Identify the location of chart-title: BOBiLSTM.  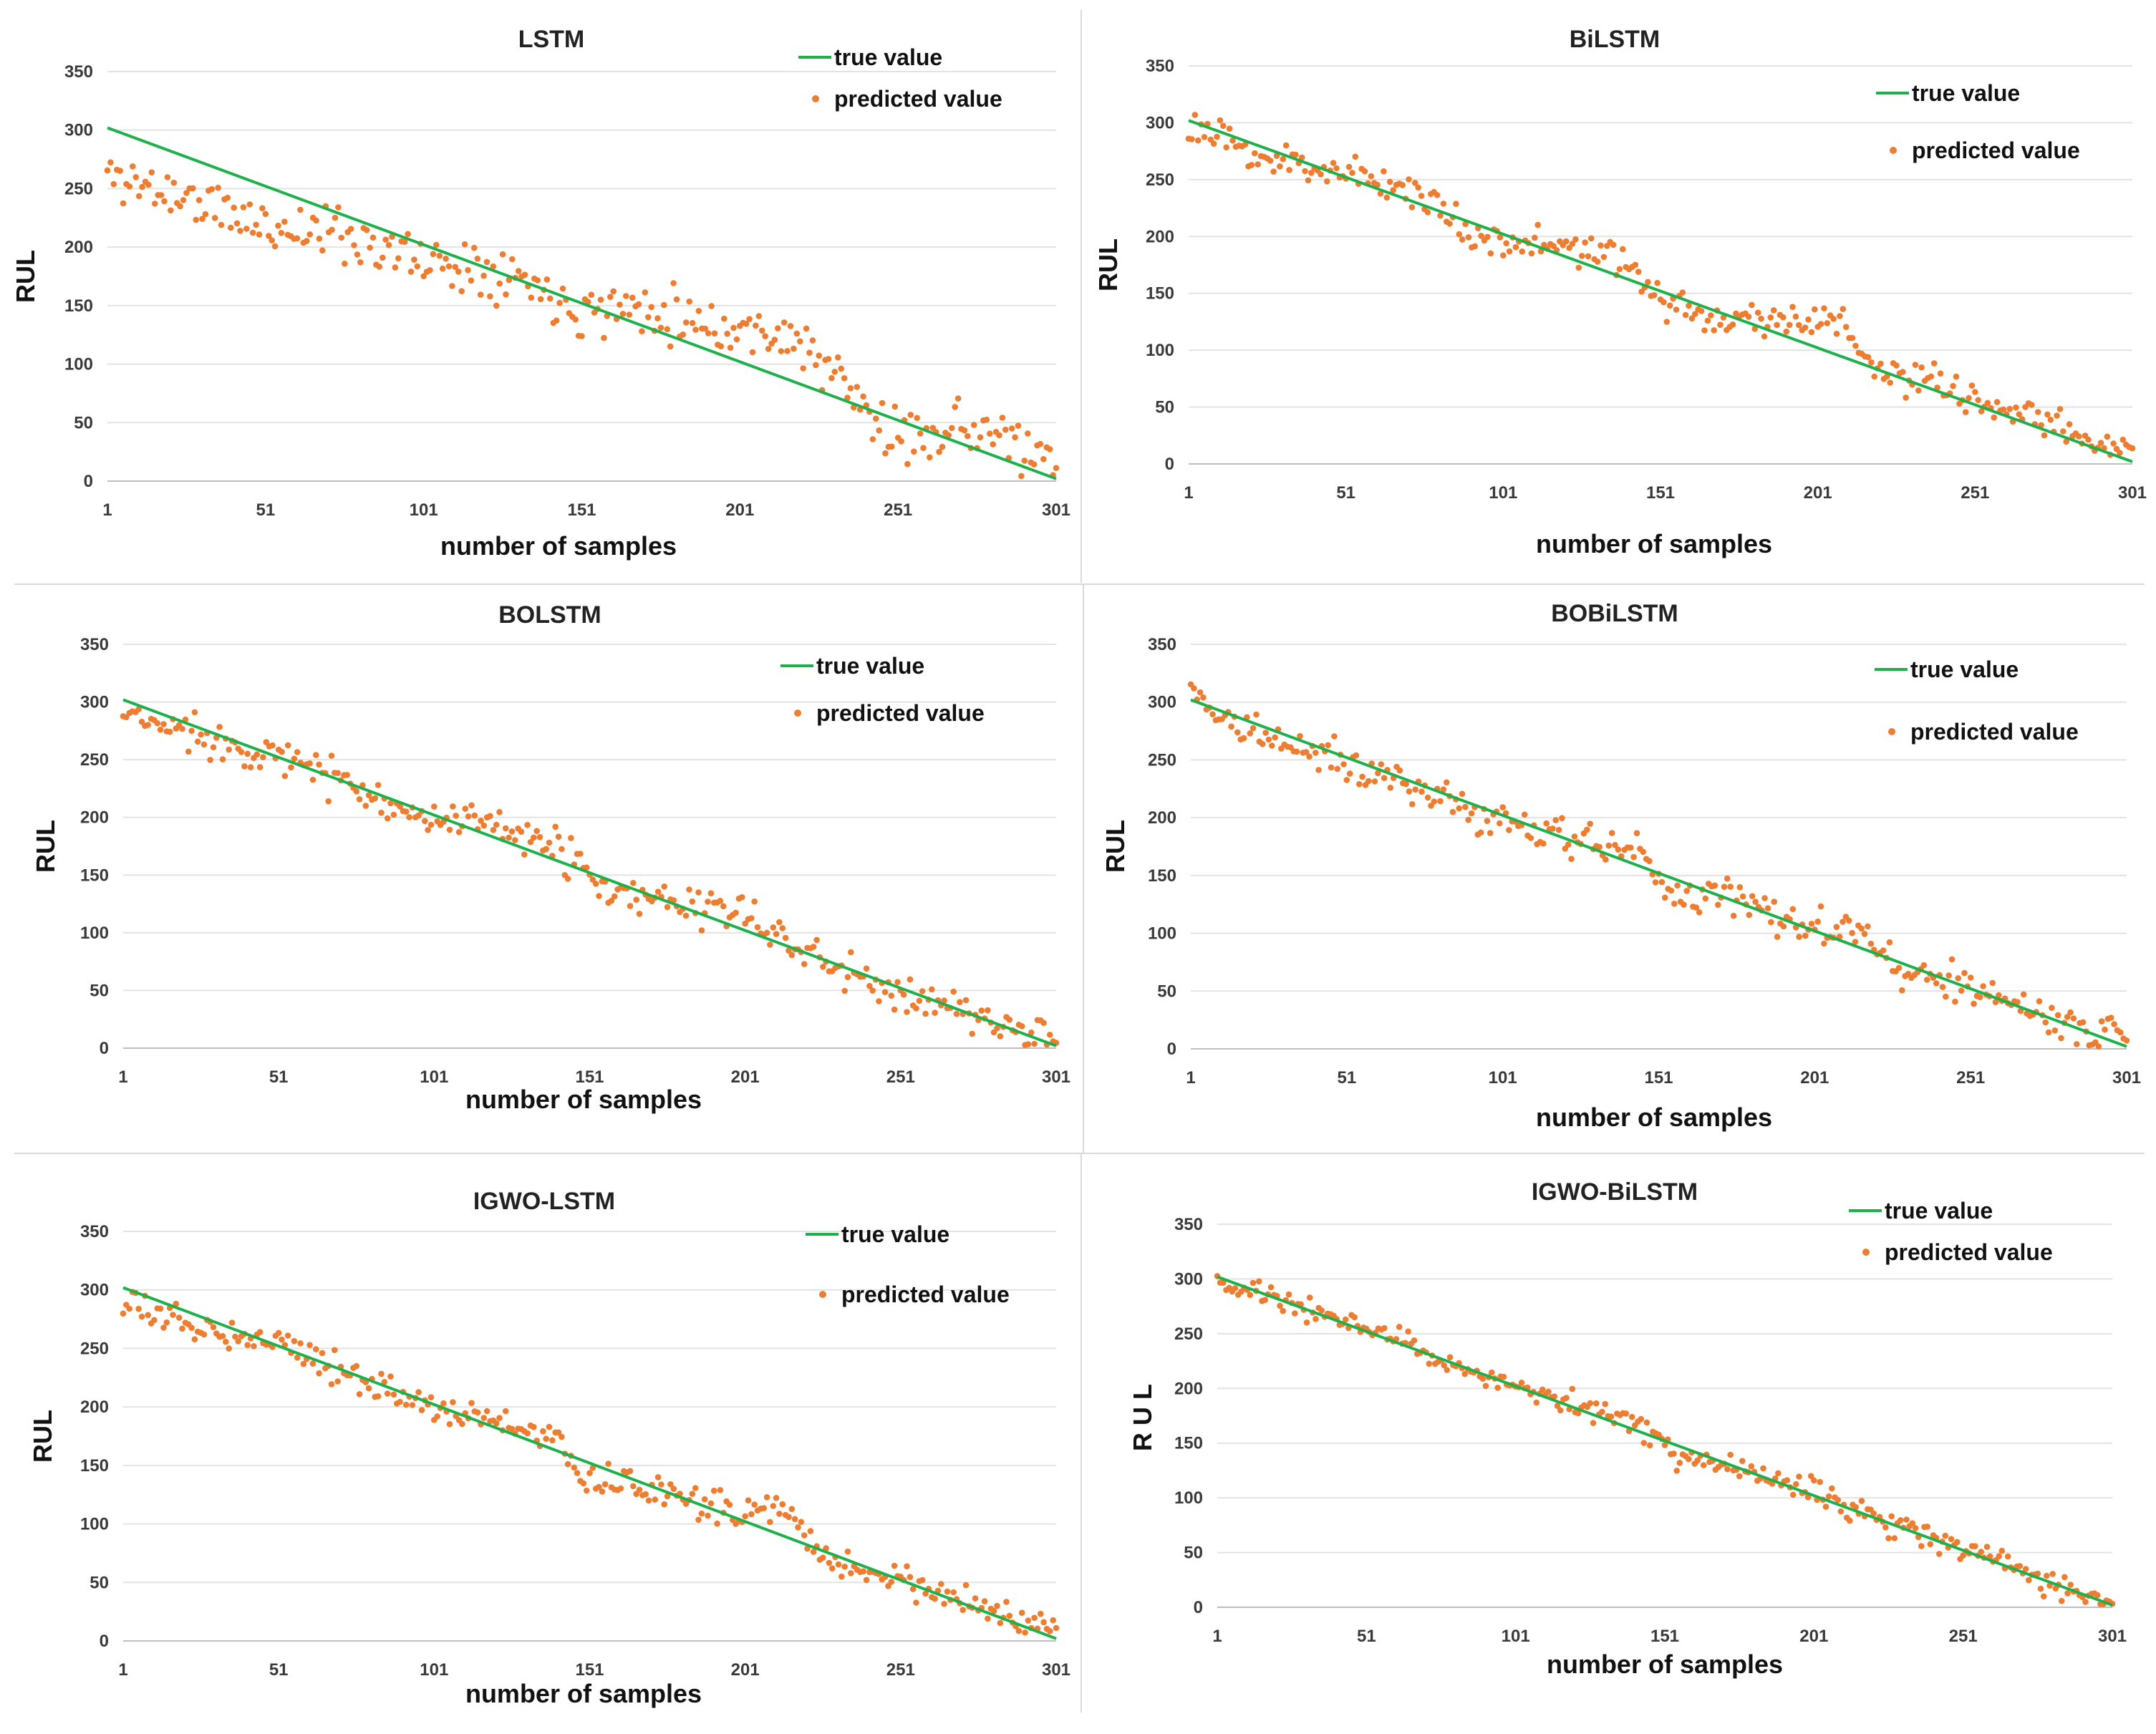
(1614, 613).